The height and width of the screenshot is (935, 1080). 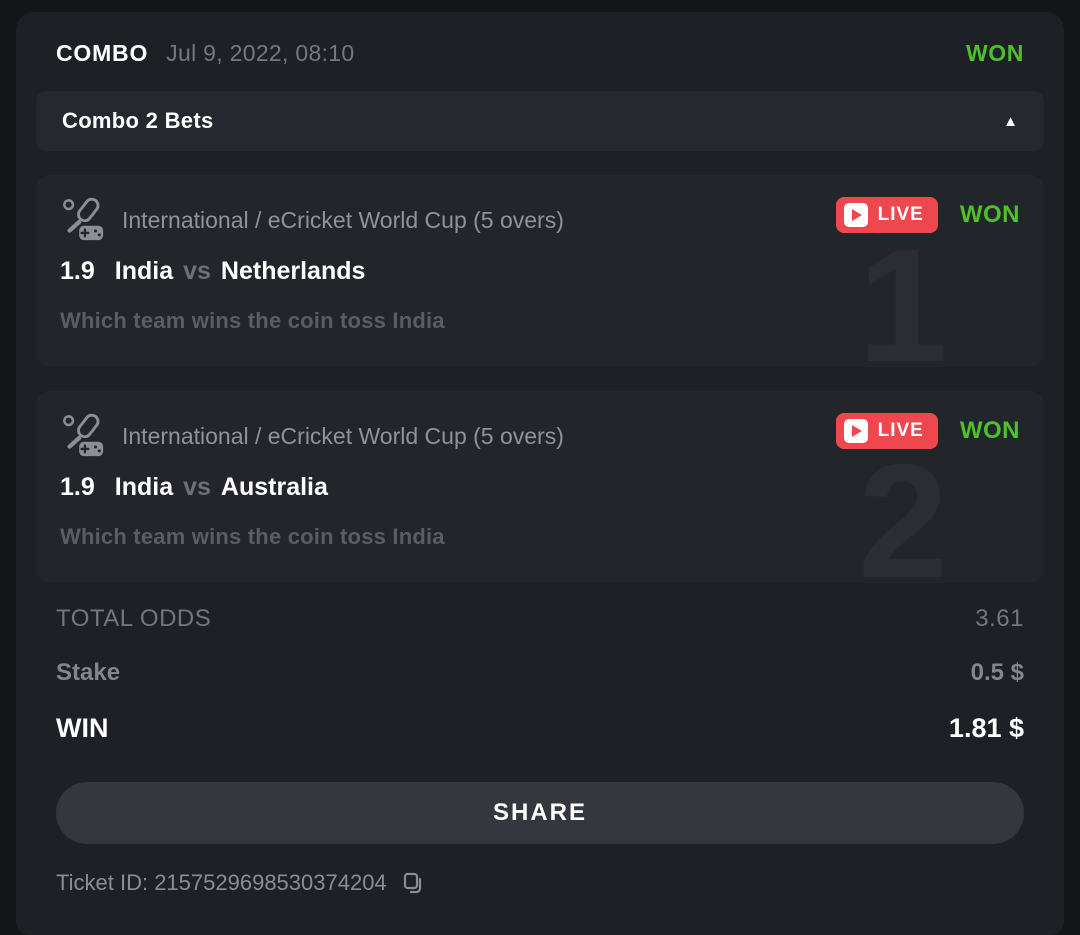 What do you see at coordinates (902, 507) in the screenshot?
I see `bet-number-watermark: 2` at bounding box center [902, 507].